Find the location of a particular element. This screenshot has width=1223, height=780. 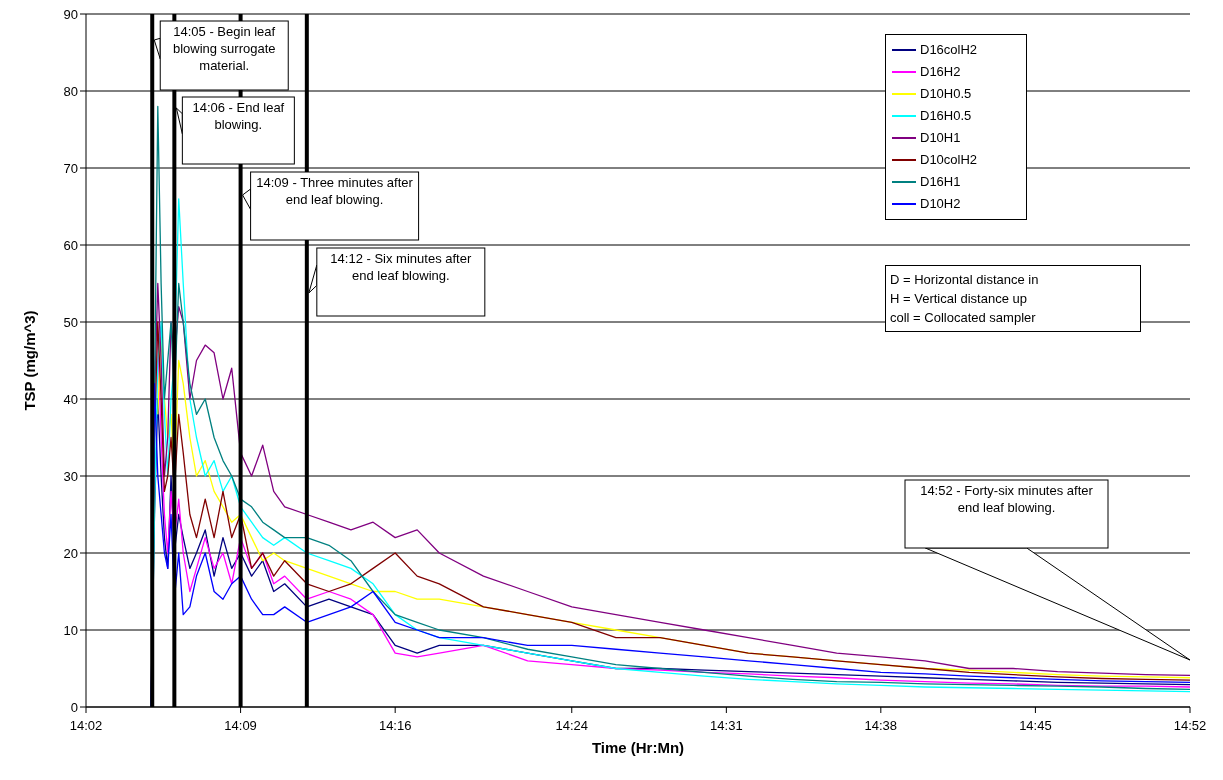

y-tick-label: 50 is located at coordinates (70, 322).